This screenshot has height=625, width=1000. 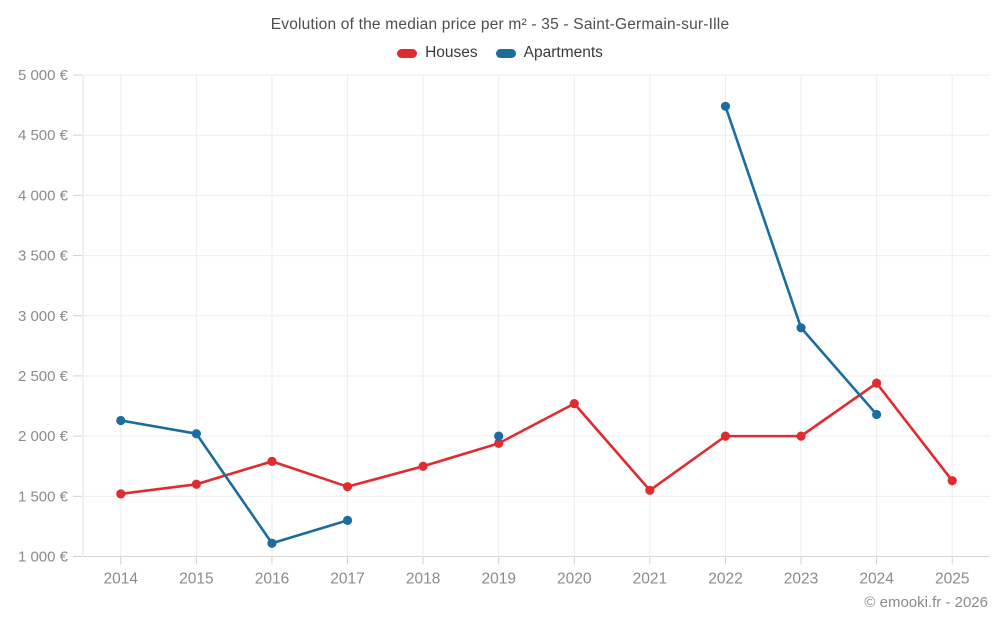 I want to click on data-point-houses-2018, so click(x=423, y=466).